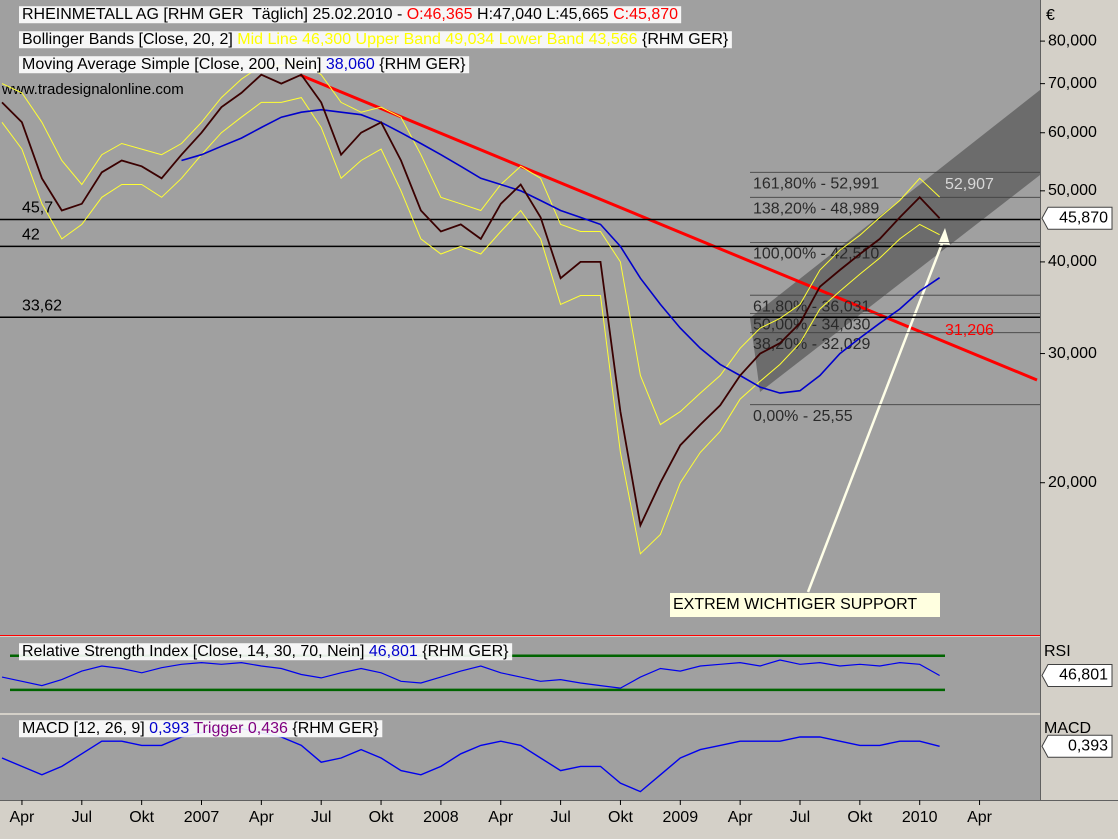 Image resolution: width=1118 pixels, height=839 pixels. Describe the element at coordinates (1072, 190) in the screenshot. I see `y-tick-label: 50,000` at that location.